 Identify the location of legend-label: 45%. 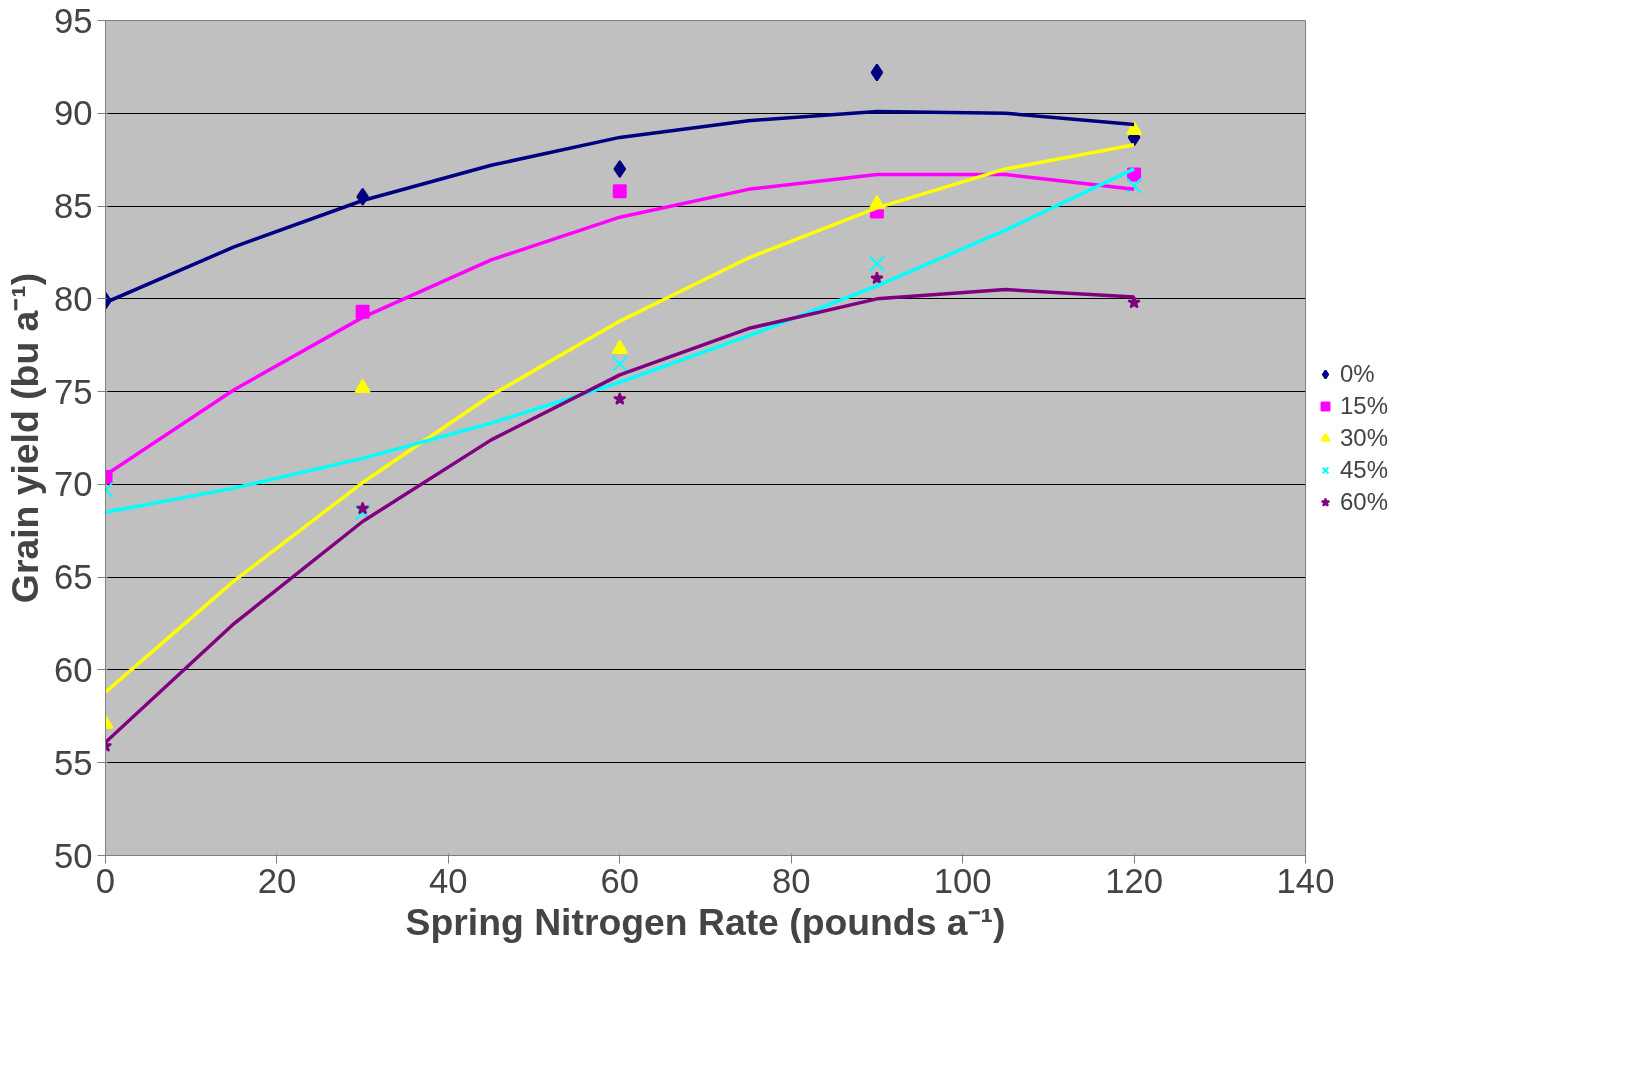
(1364, 469).